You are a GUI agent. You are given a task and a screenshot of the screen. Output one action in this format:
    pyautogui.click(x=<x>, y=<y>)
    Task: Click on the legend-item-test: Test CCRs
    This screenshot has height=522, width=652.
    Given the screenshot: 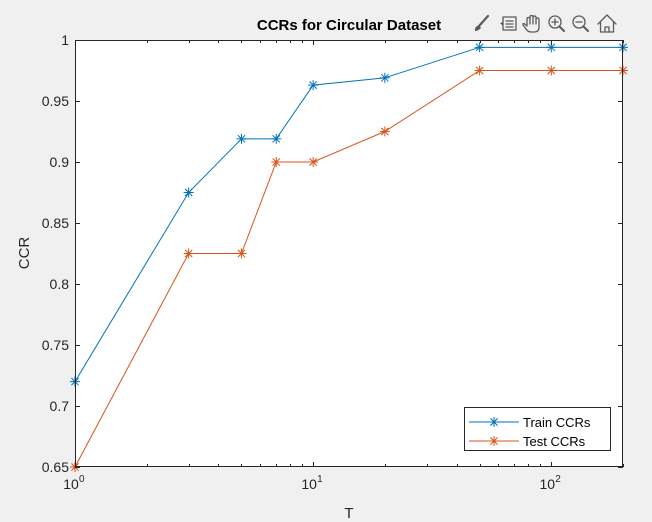 What is the action you would take?
    pyautogui.click(x=527, y=441)
    